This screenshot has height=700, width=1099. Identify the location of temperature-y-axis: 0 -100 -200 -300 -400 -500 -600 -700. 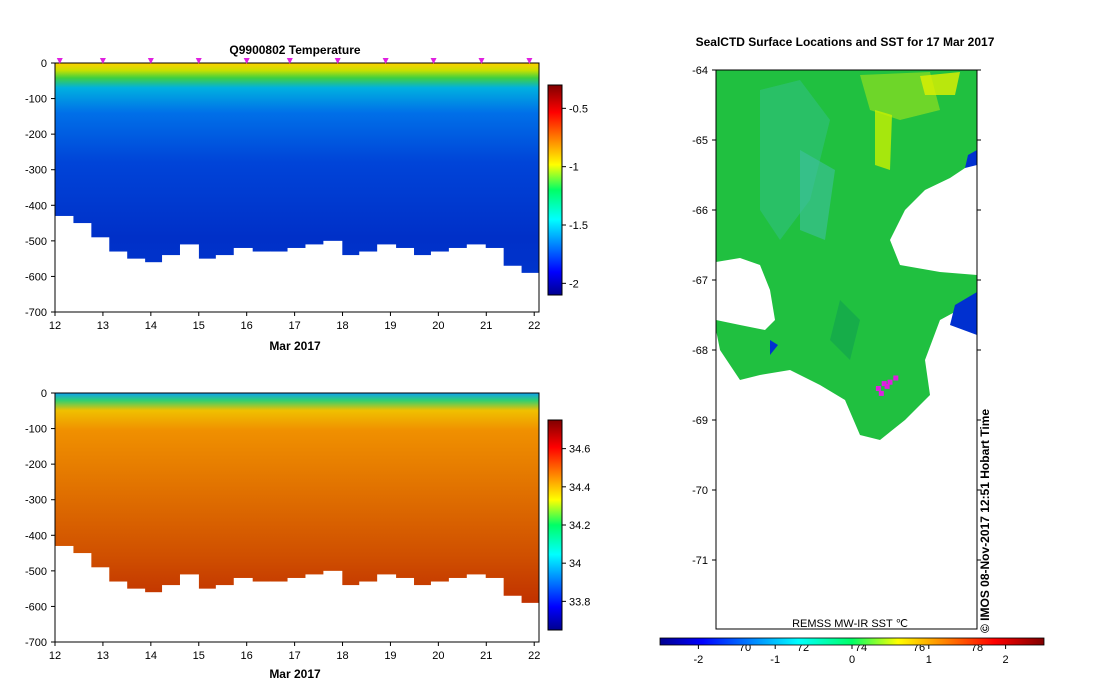
(40, 188).